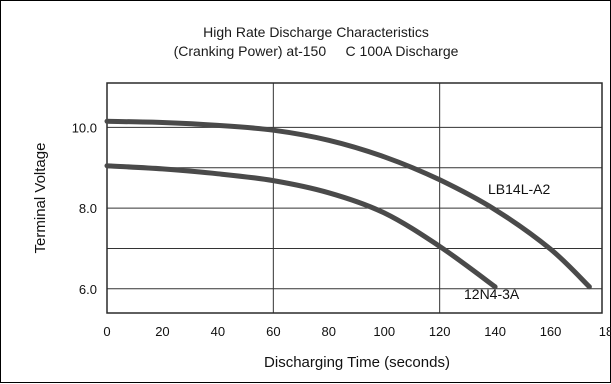 This screenshot has width=611, height=384. What do you see at coordinates (88, 208) in the screenshot?
I see `y-tick-label: 8.0` at bounding box center [88, 208].